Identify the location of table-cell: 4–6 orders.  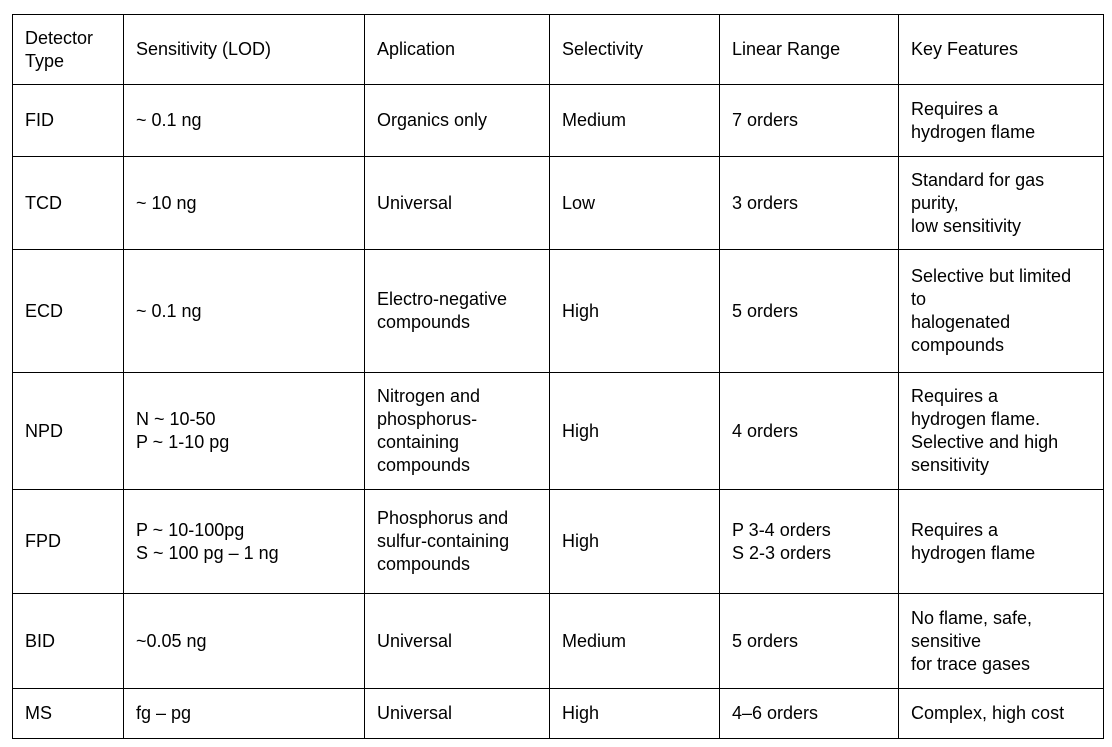
(809, 713).